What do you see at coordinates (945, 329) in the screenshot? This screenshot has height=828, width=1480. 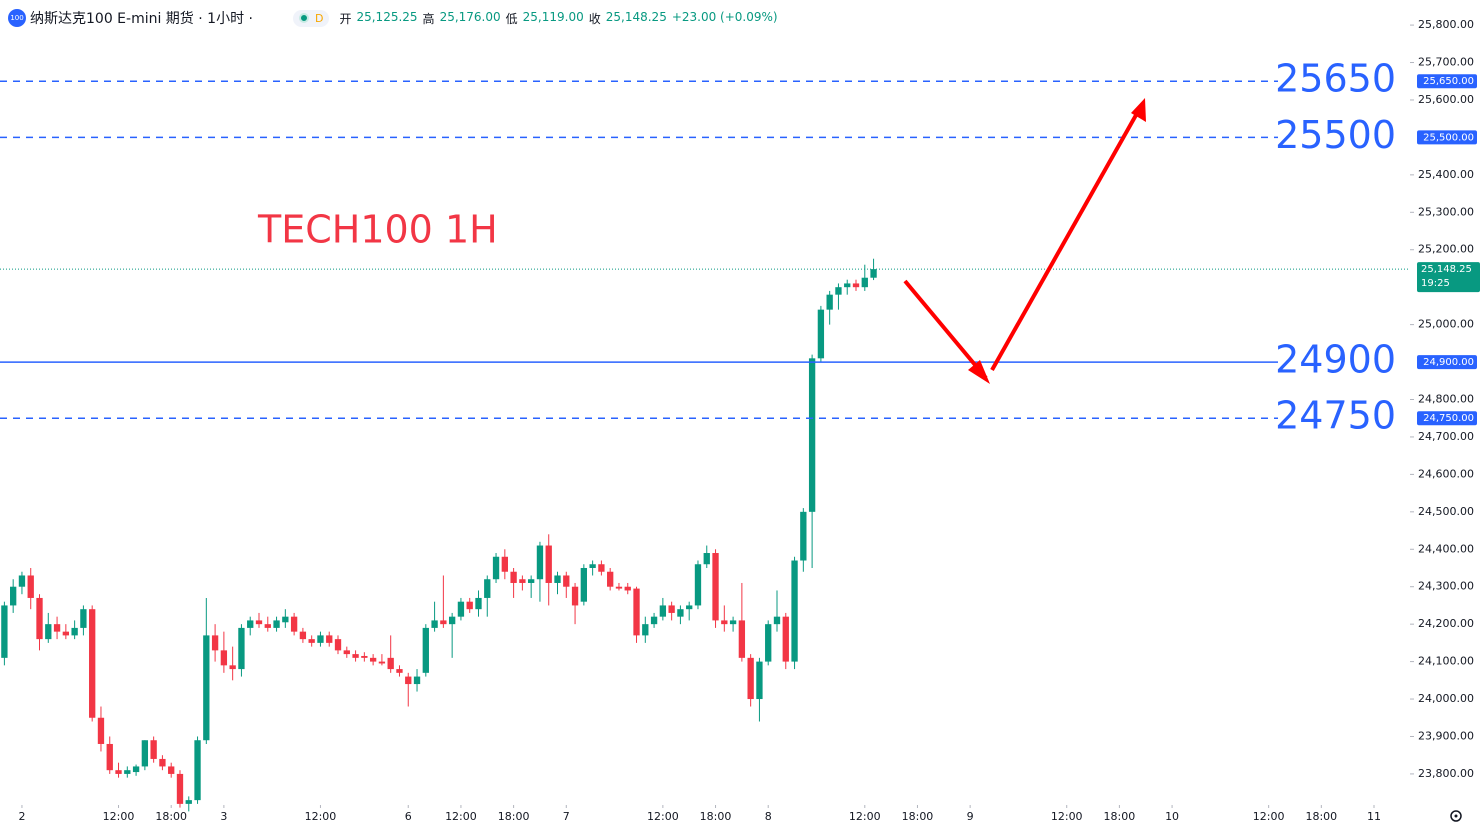 I see `arrow-down` at bounding box center [945, 329].